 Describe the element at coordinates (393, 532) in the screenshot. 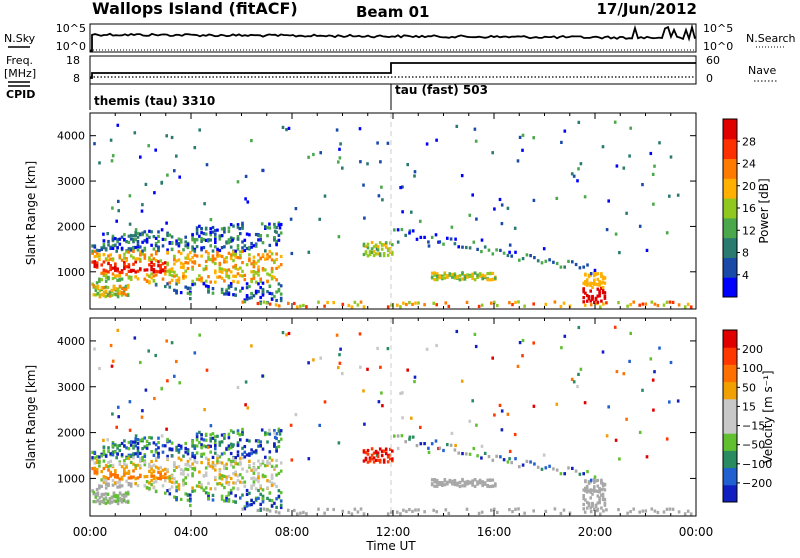

I see `xtick-label: 12:00` at that location.